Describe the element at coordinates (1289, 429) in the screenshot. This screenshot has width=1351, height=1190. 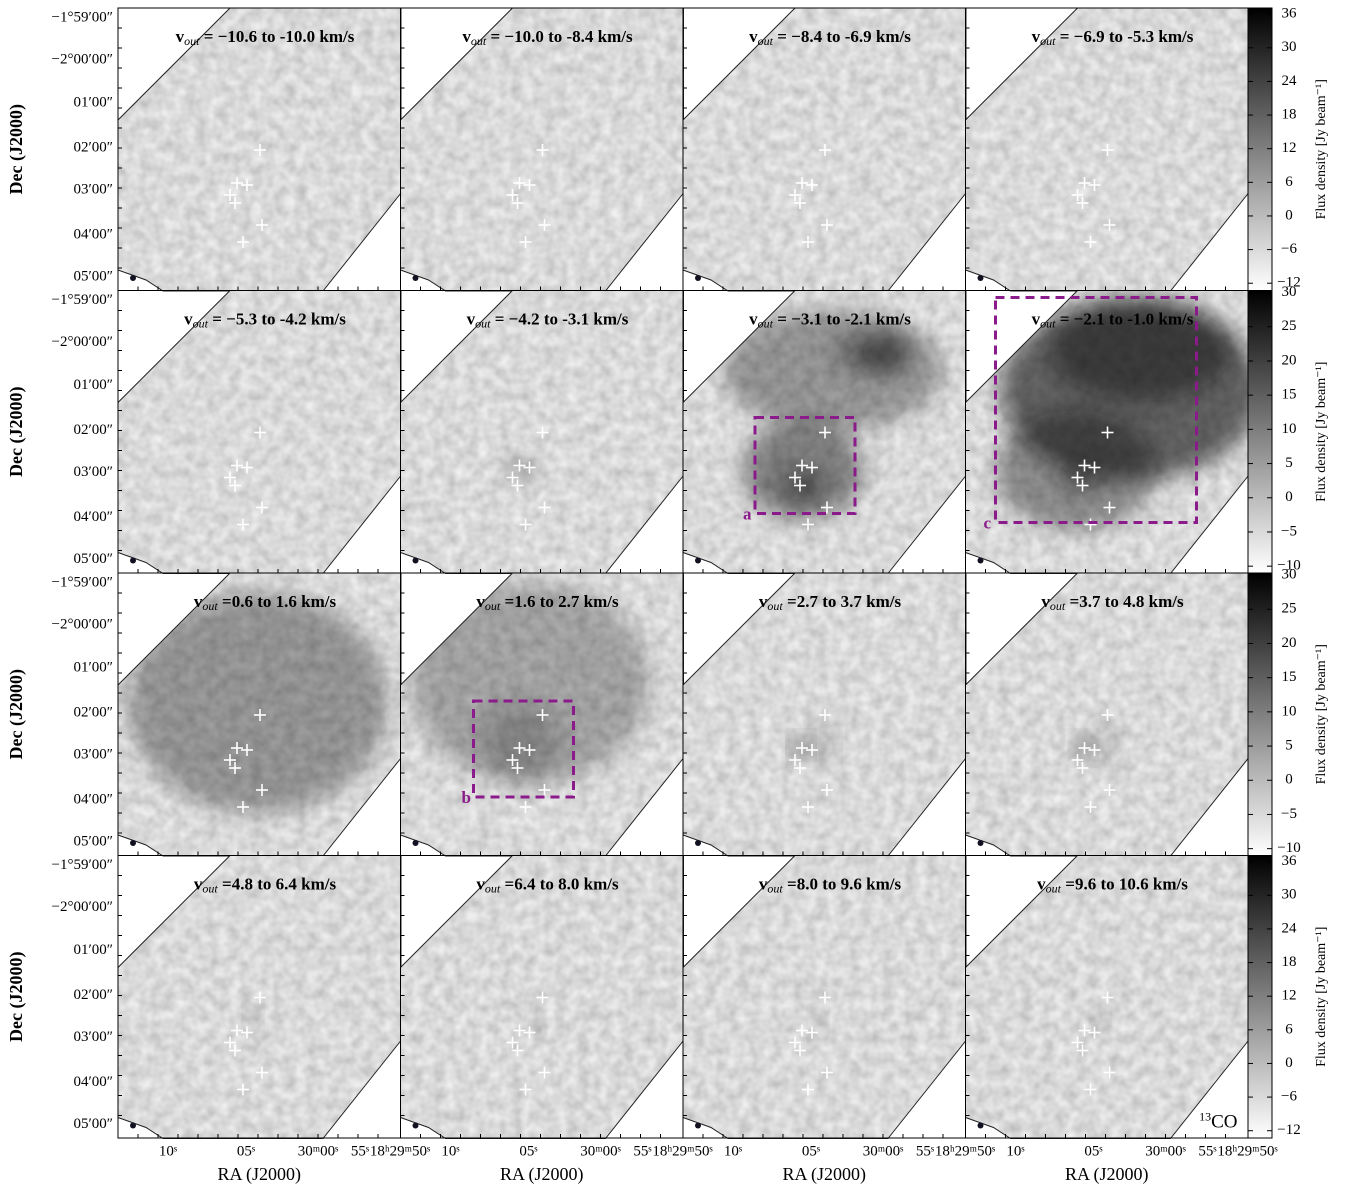
I see `colorbar-tick-label: 10` at that location.